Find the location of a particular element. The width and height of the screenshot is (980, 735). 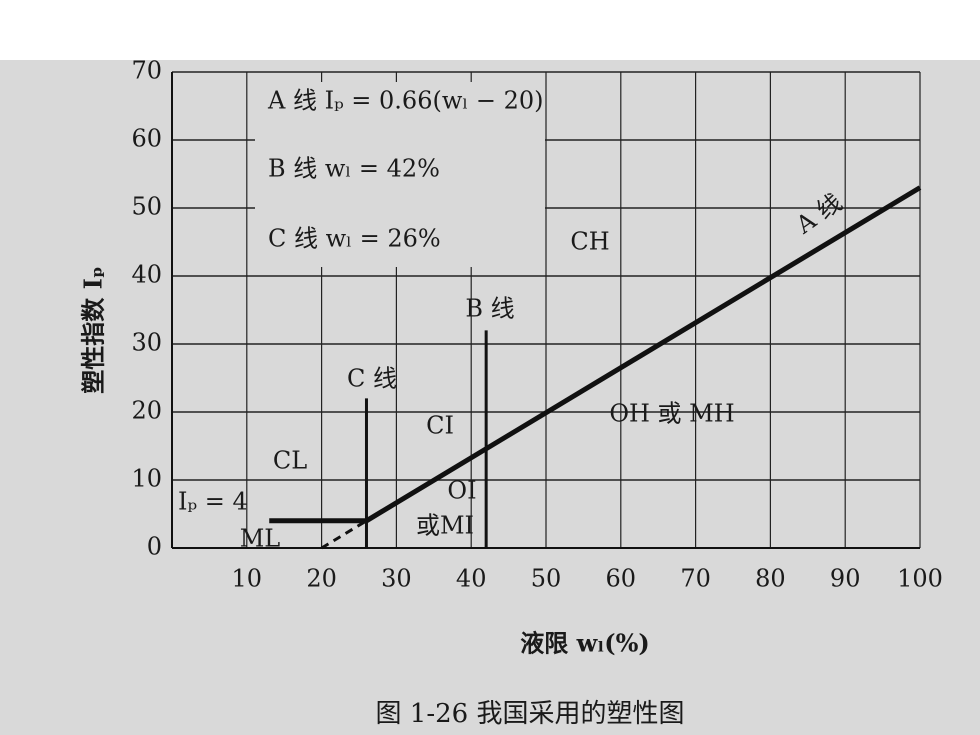

x-tick-label: 100 is located at coordinates (920, 579).